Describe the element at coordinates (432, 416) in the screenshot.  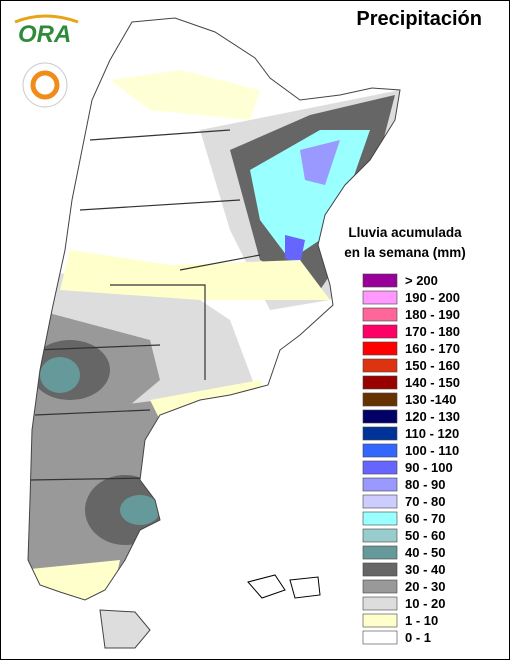
I see `legend-label: 120 - 130` at that location.